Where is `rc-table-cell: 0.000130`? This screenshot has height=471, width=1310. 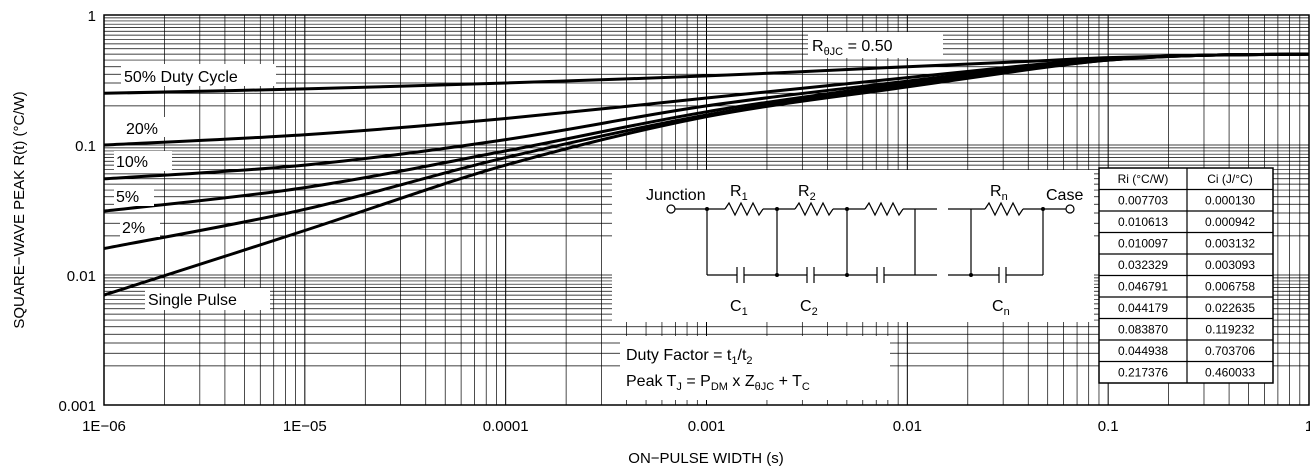 rc-table-cell: 0.000130 is located at coordinates (1230, 201).